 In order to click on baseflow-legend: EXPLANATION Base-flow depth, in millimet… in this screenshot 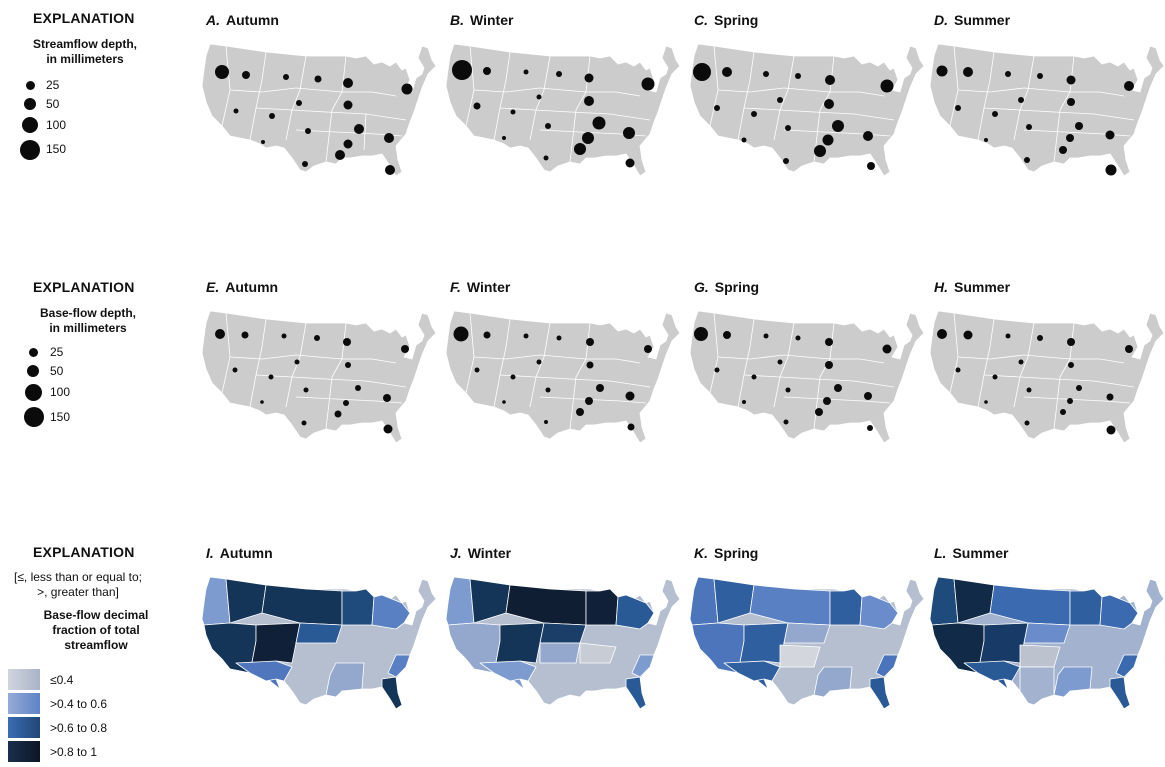, I will do `click(95, 350)`.